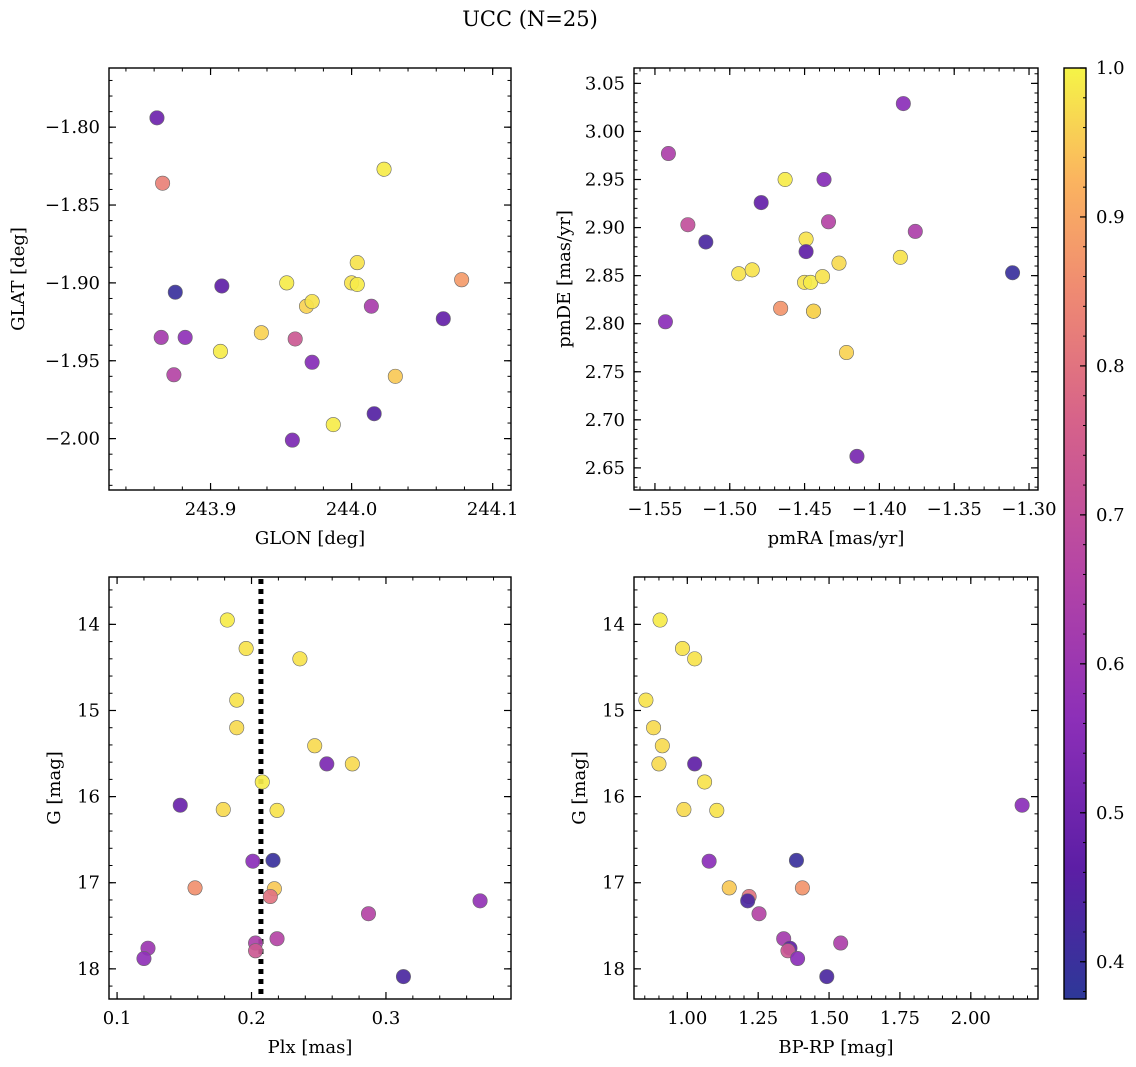 The image size is (1136, 1067). What do you see at coordinates (605, 420) in the screenshot?
I see `y-tick-label: 2.70` at bounding box center [605, 420].